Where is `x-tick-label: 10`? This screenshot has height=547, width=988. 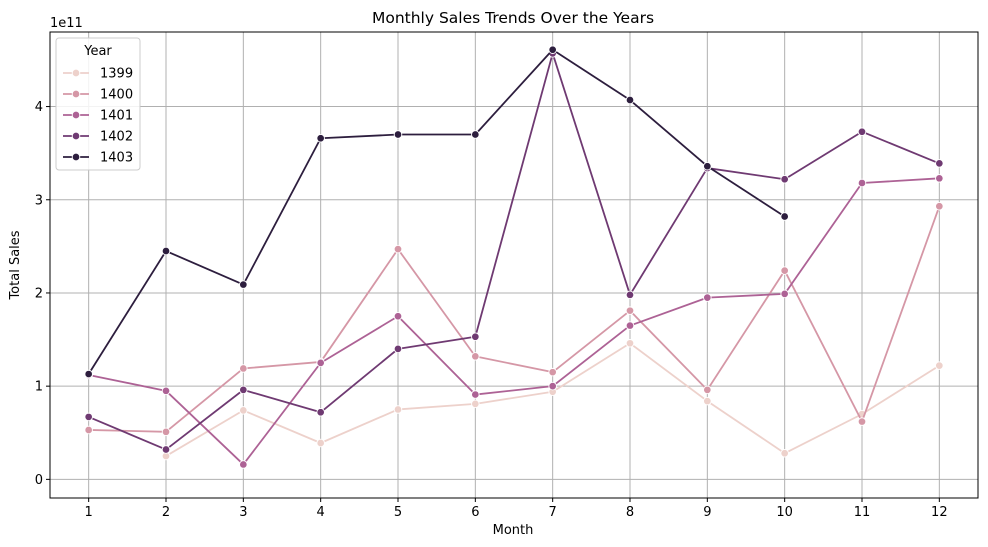 x-tick-label: 10 is located at coordinates (784, 512).